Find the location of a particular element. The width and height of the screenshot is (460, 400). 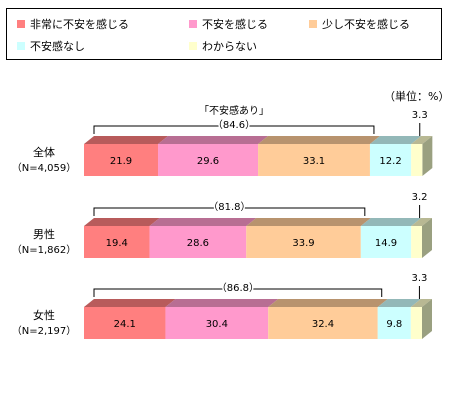

bar-value-label: 29.6 is located at coordinates (208, 161).